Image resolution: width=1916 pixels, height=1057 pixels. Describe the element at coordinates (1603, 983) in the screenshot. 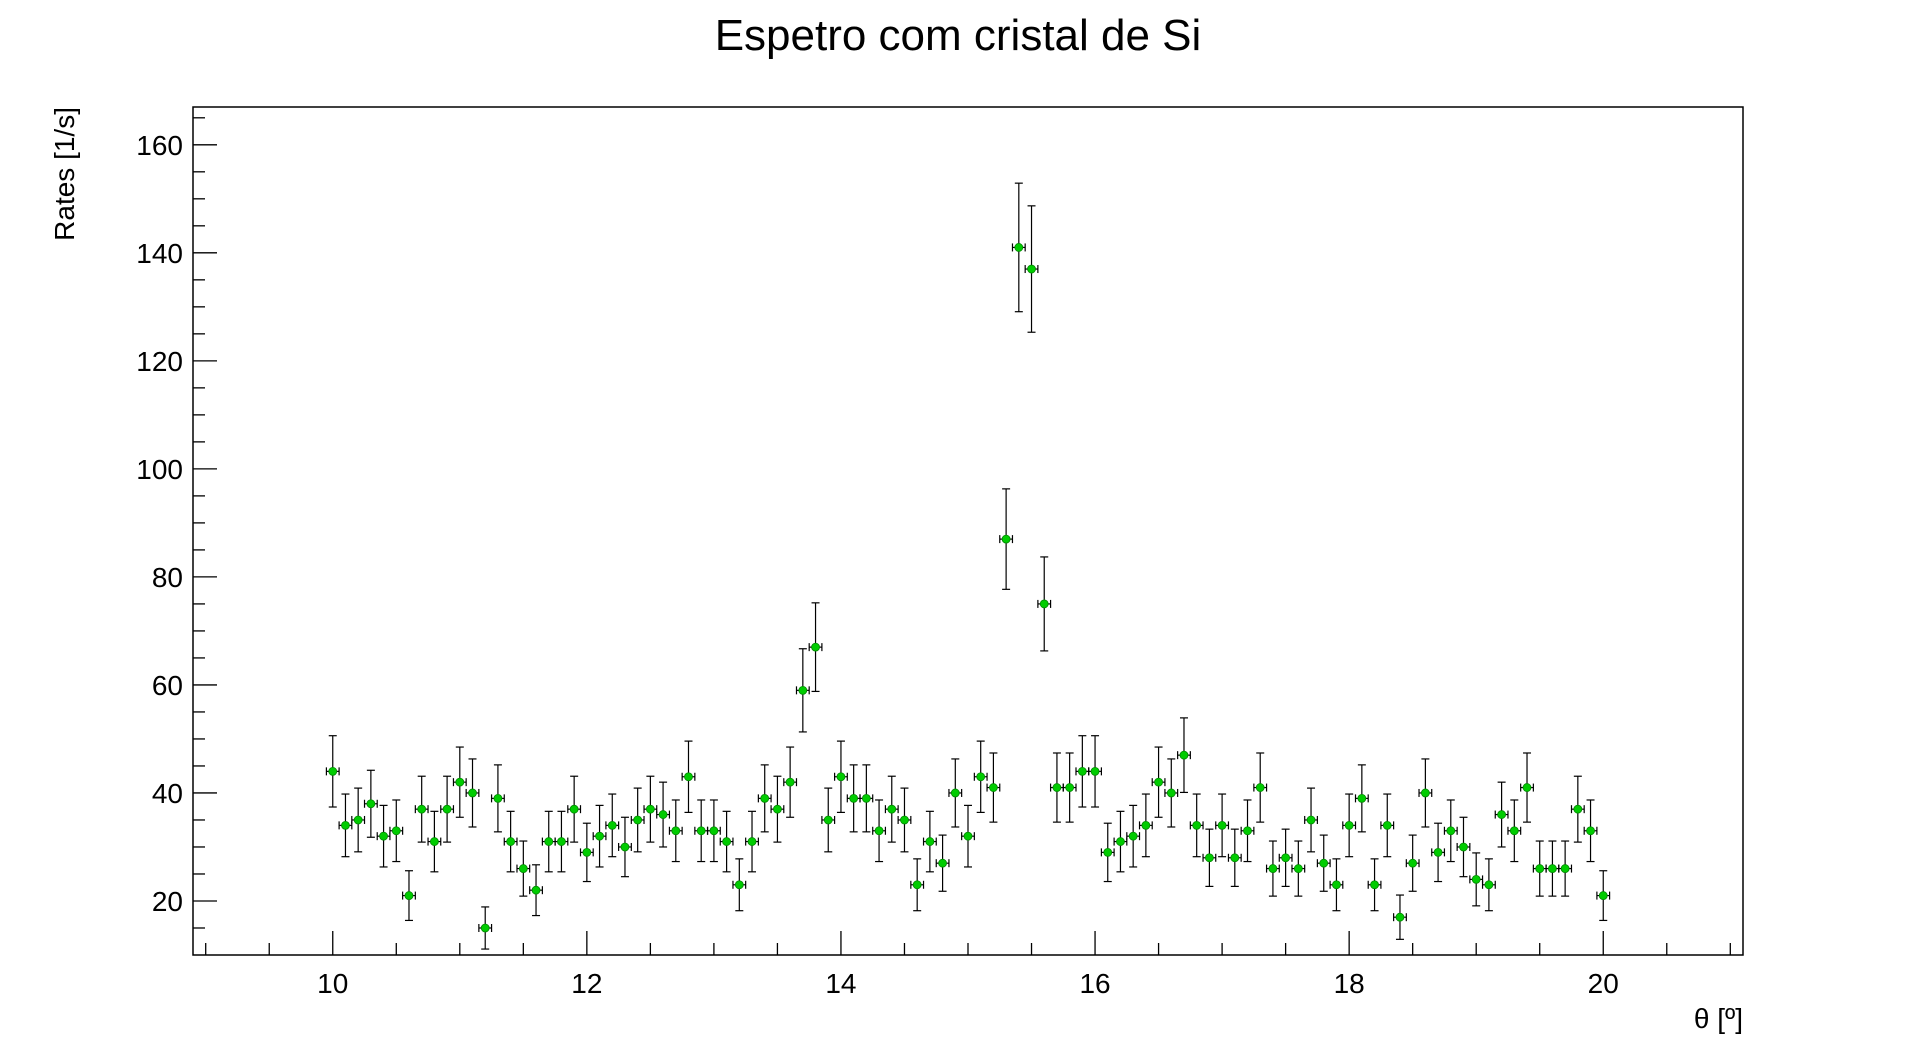

I see `x-tick-label: 20` at that location.